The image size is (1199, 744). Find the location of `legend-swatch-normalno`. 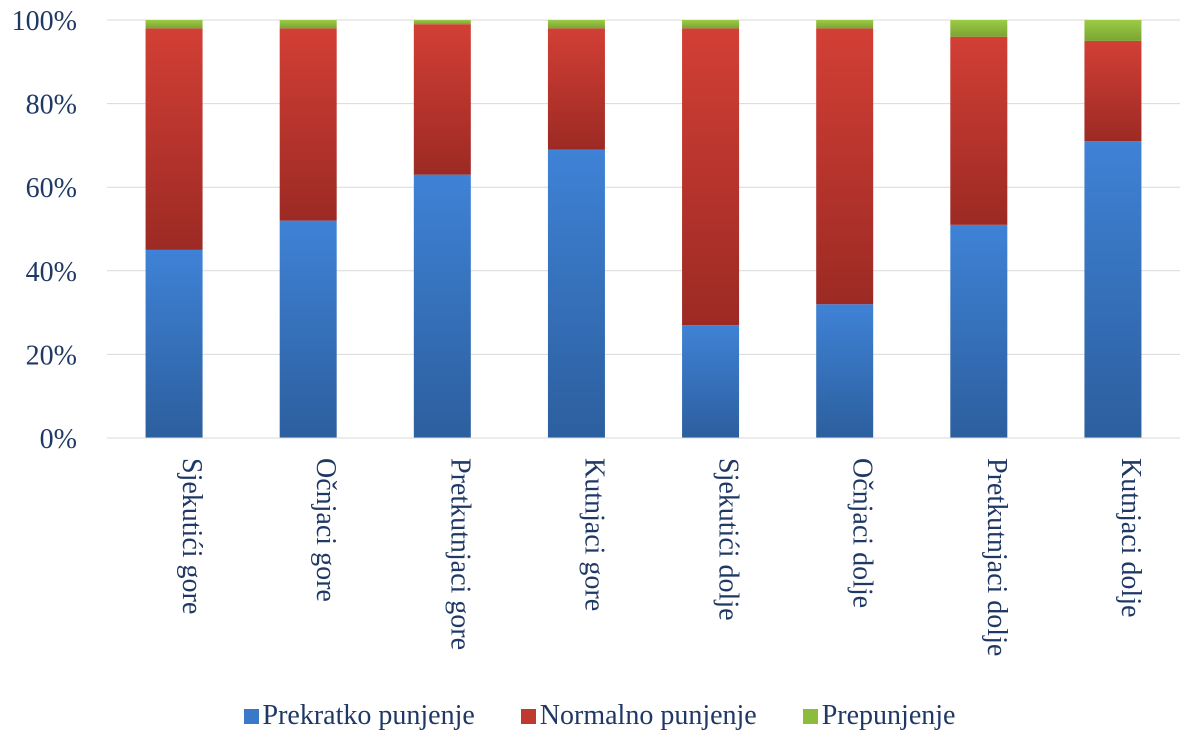

legend-swatch-normalno is located at coordinates (528, 716).